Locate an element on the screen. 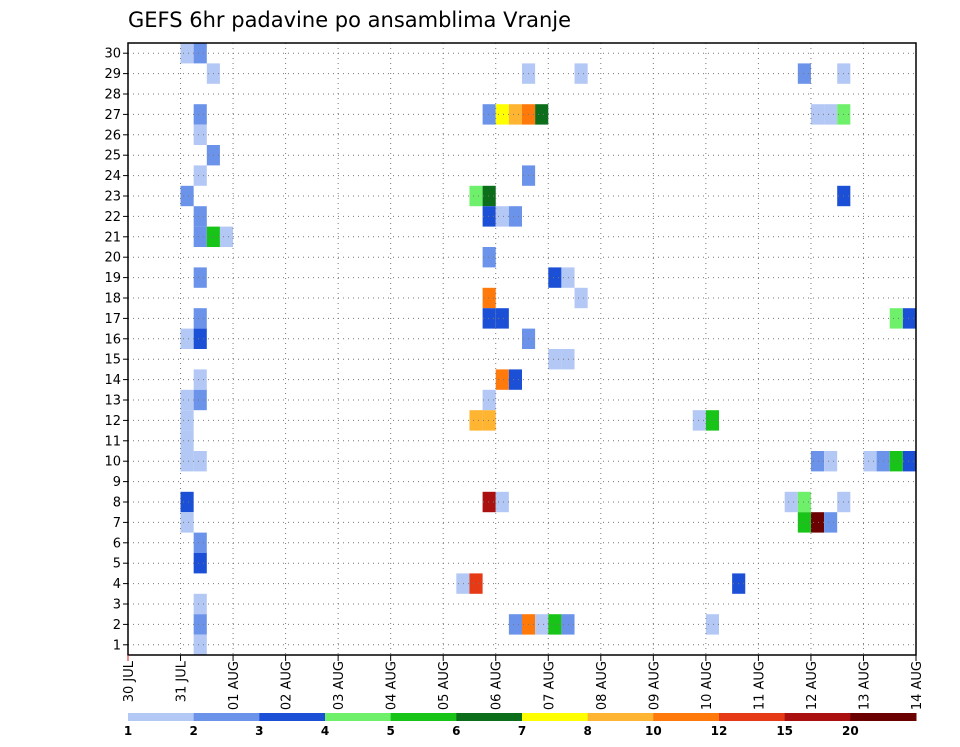 This screenshot has width=960, height=747. colorbar-label: 2 is located at coordinates (193, 731).